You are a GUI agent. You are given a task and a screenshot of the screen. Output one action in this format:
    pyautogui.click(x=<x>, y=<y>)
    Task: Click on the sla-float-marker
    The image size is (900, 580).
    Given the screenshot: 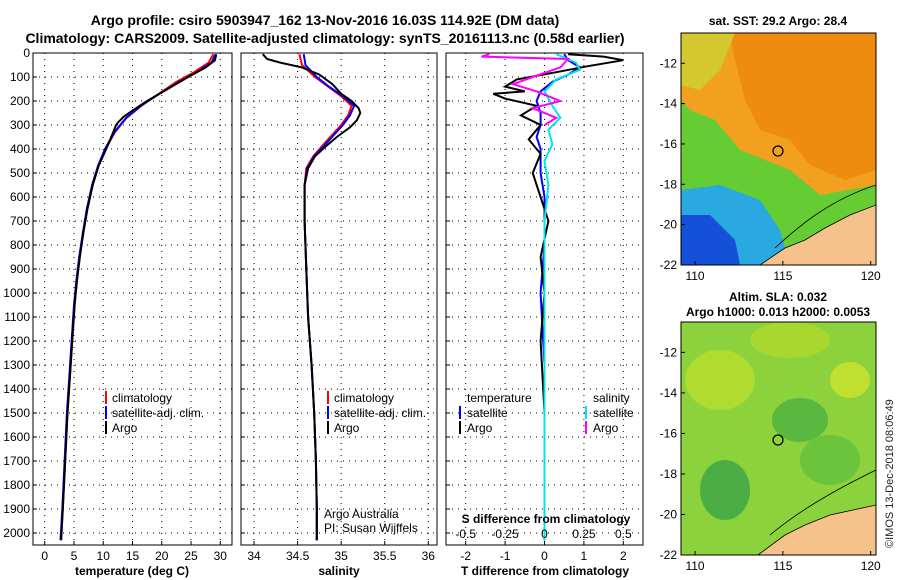 What is the action you would take?
    pyautogui.click(x=778, y=440)
    